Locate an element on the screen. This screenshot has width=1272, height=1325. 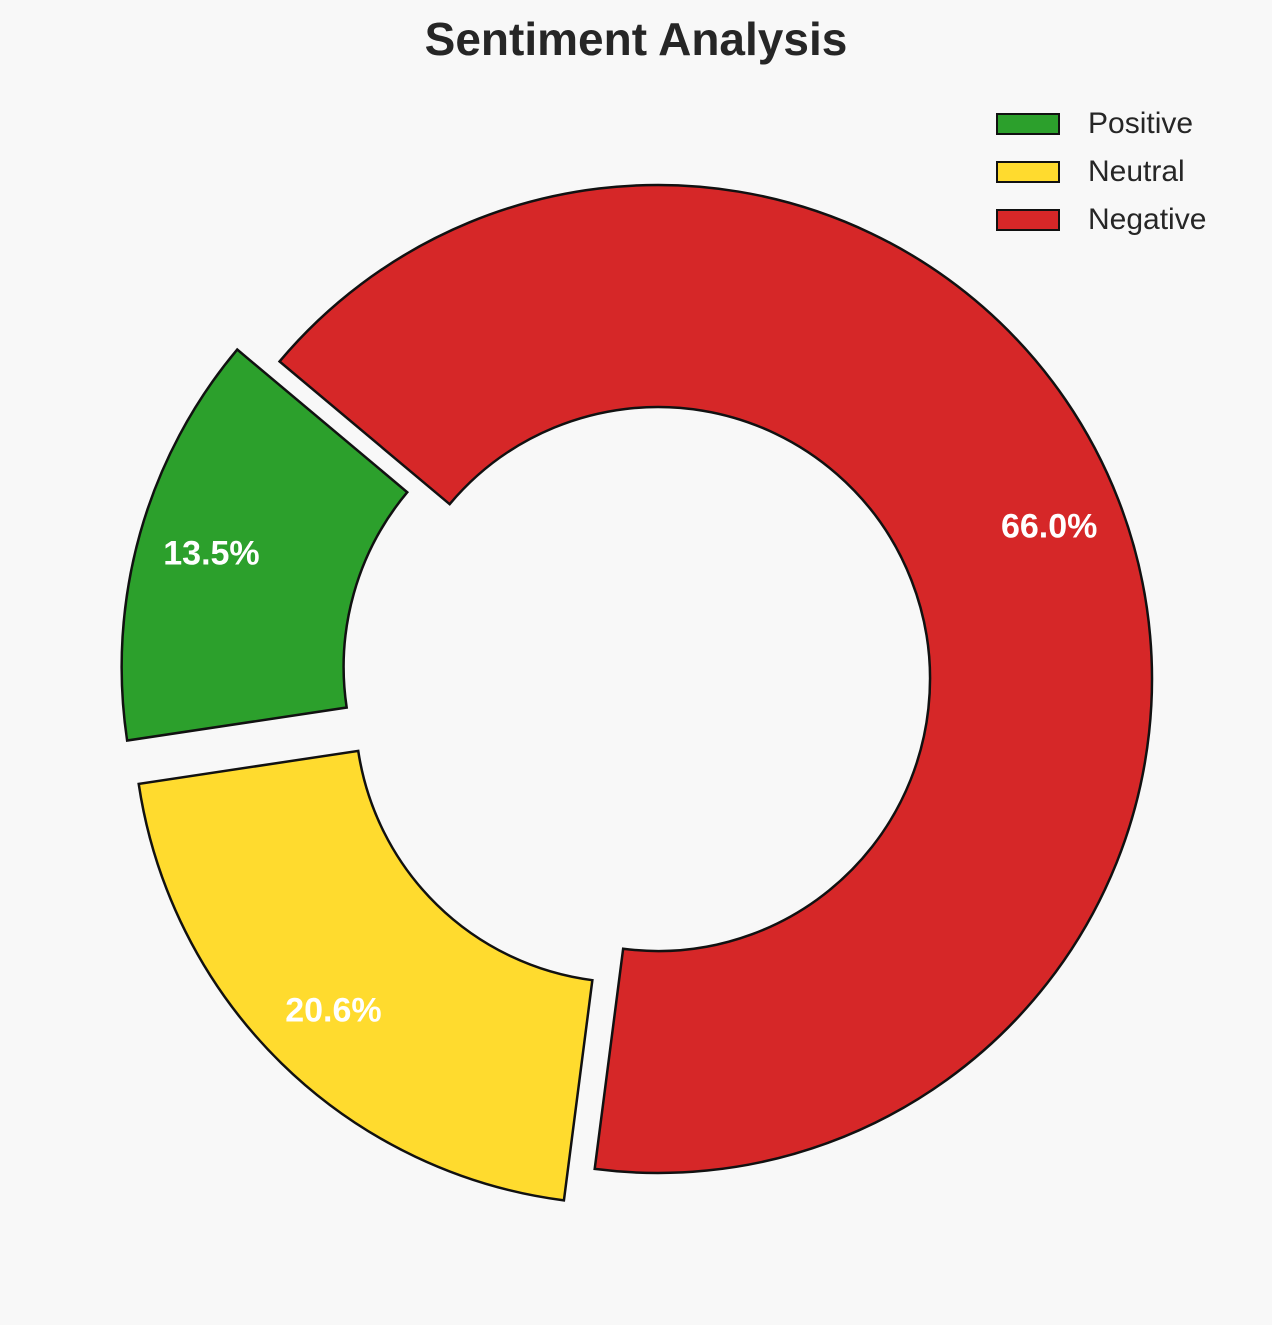
legend-label: Neutral is located at coordinates (1136, 171).